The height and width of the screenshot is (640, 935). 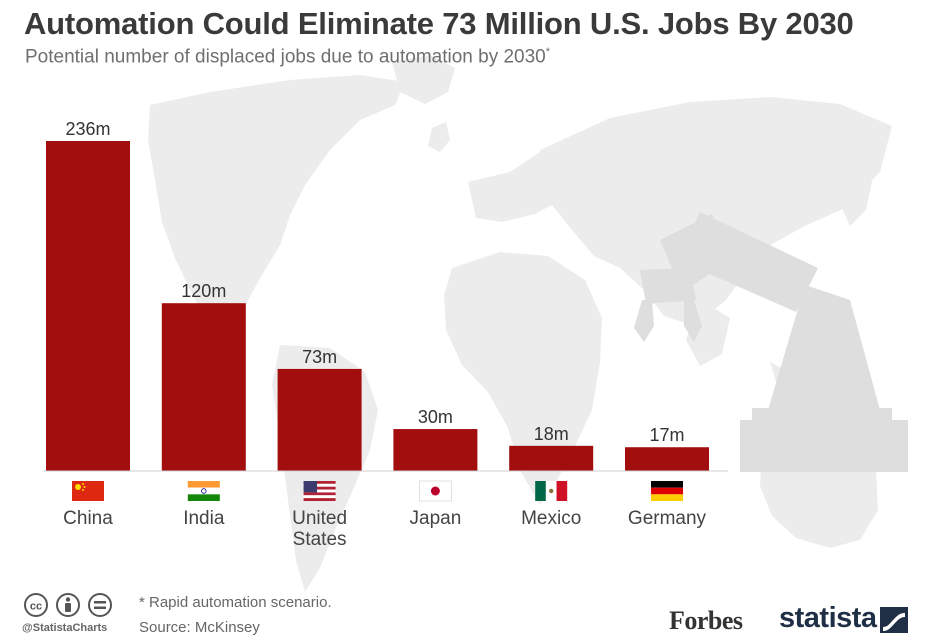 I want to click on flag-germany-icon, so click(x=667, y=491).